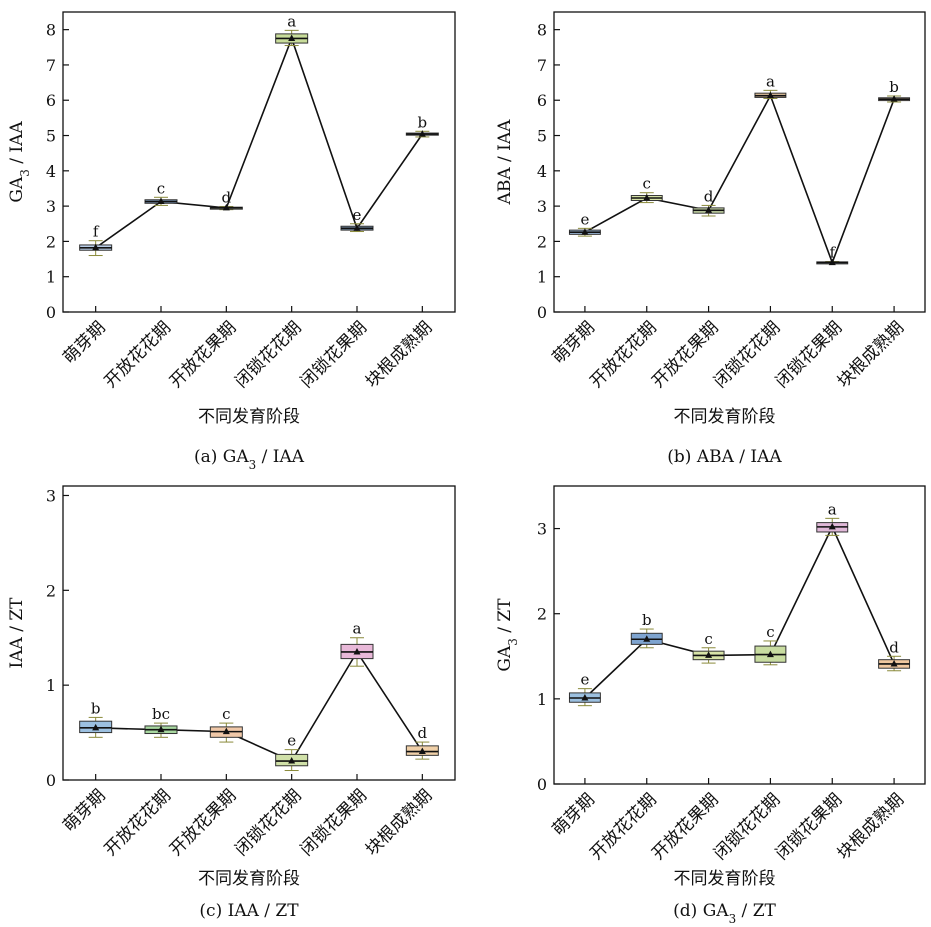  I want to click on box-1: e, so click(584, 223).